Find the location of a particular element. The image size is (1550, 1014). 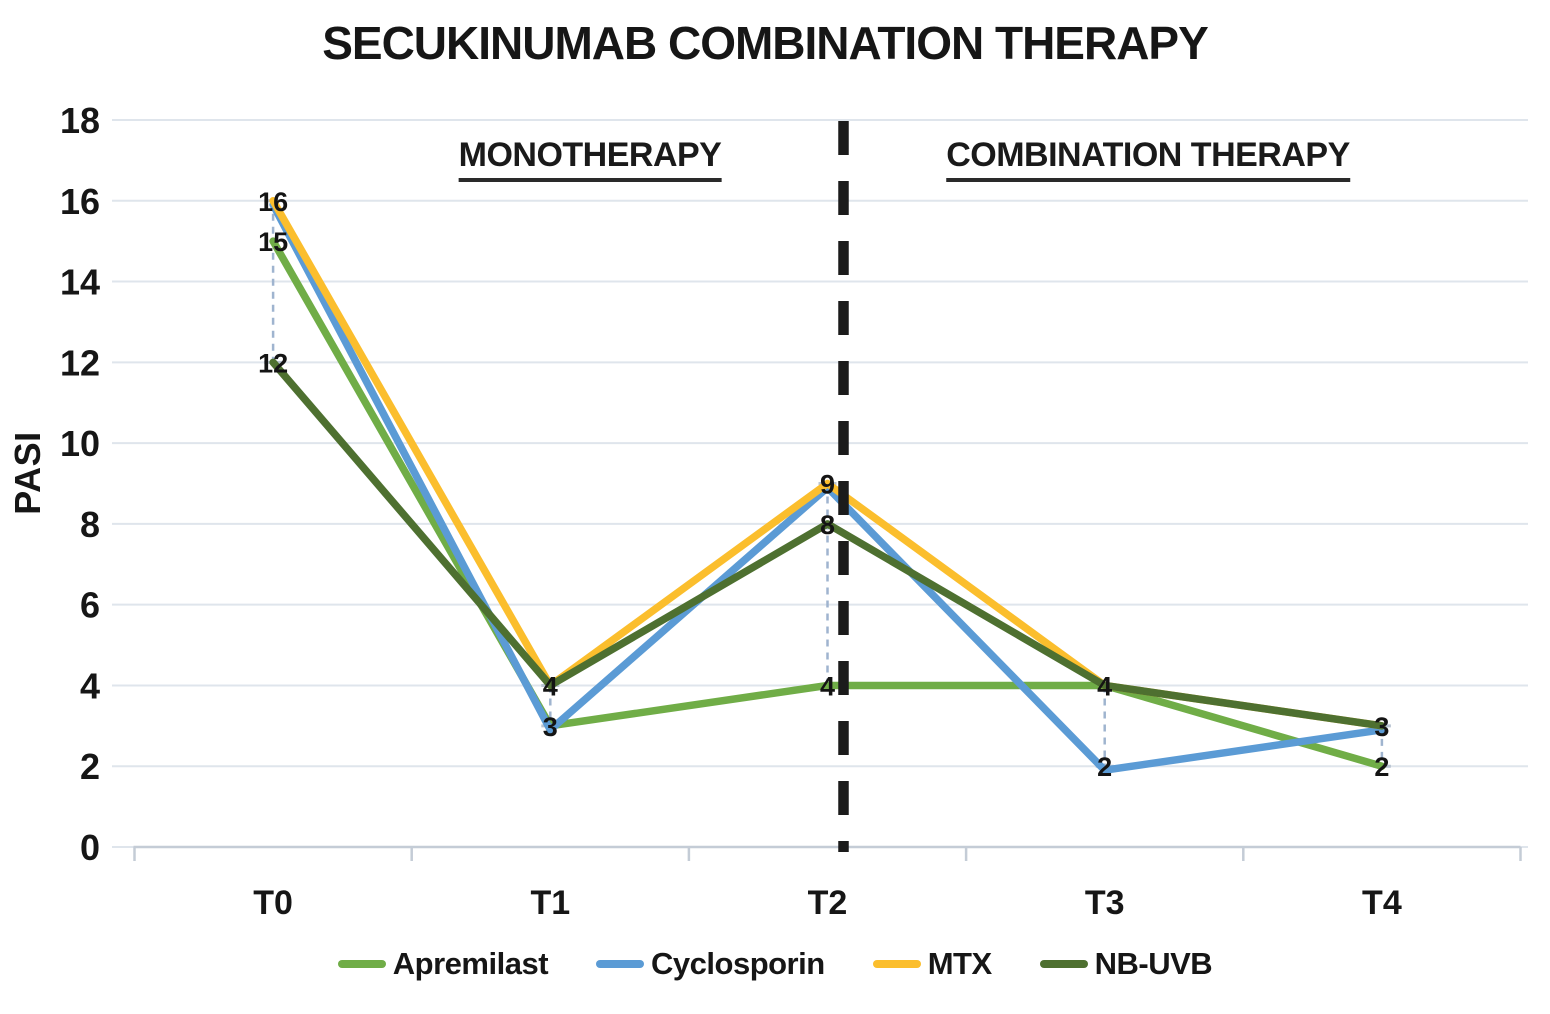

x-tick-label: T4 is located at coordinates (1382, 903).